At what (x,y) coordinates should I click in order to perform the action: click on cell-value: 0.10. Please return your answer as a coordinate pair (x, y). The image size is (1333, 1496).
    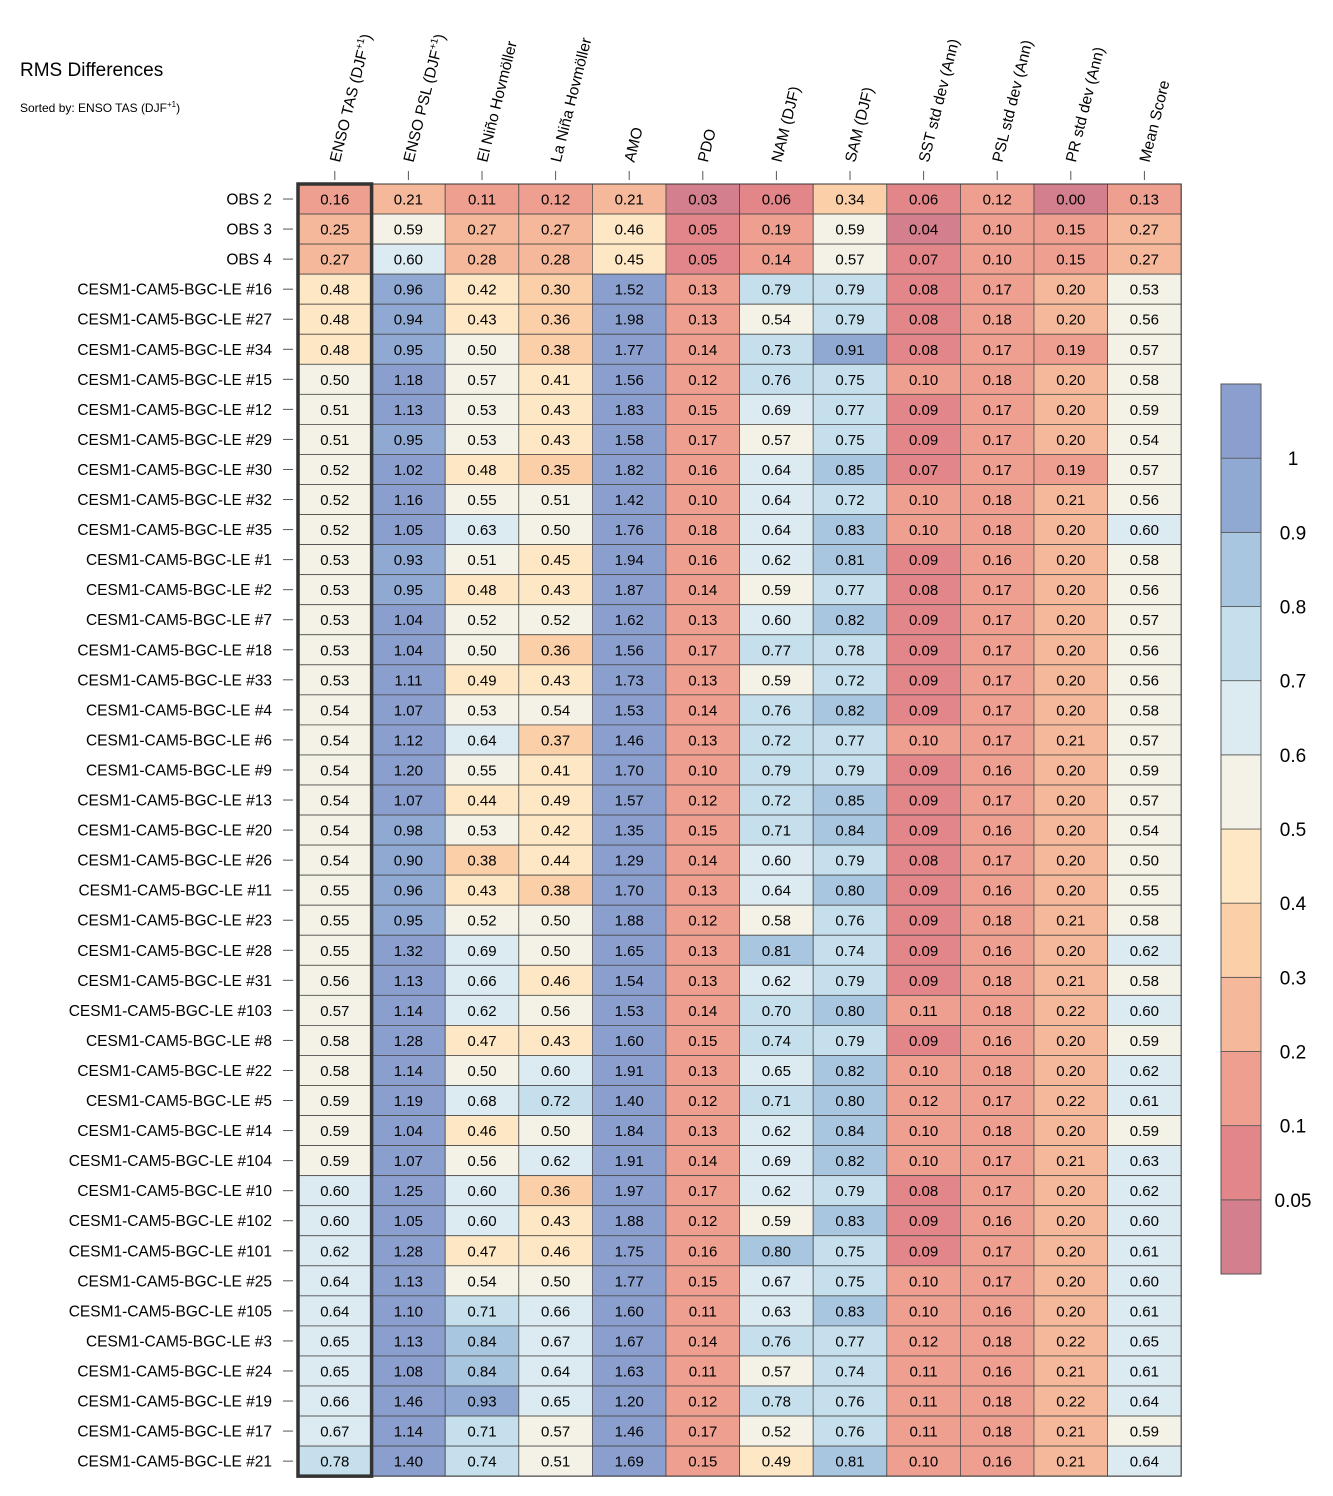
    Looking at the image, I should click on (997, 230).